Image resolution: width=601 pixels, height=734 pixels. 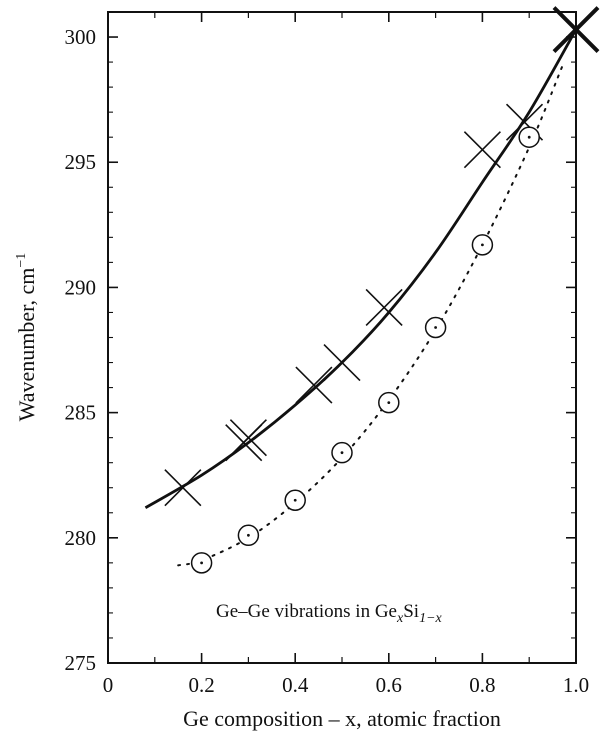 I want to click on annotation-sub-x: x, so click(x=400, y=618).